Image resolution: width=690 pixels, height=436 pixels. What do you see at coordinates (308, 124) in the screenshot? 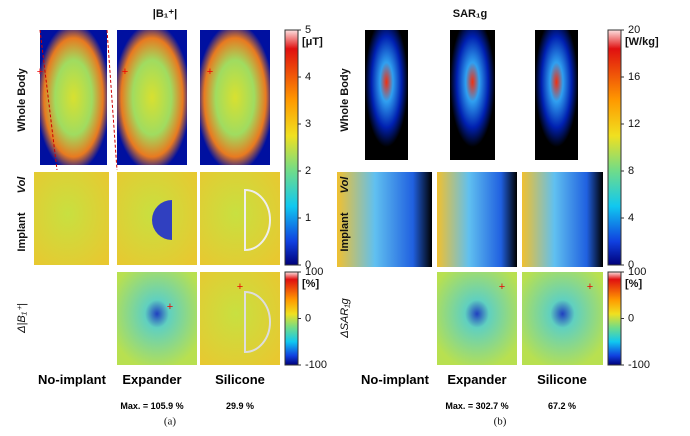
I see `colorbar-tick-label: 3` at bounding box center [308, 124].